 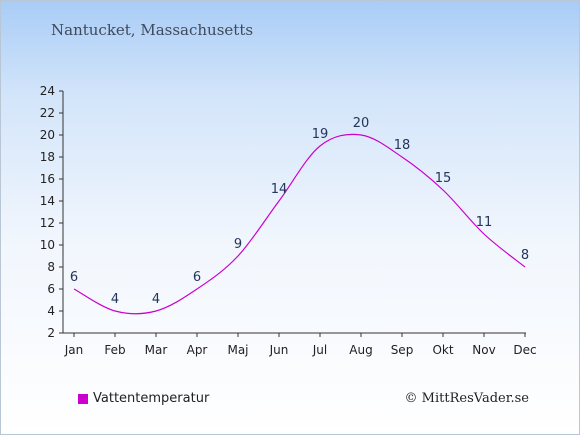 What do you see at coordinates (197, 350) in the screenshot?
I see `x-tick-label: Apr` at bounding box center [197, 350].